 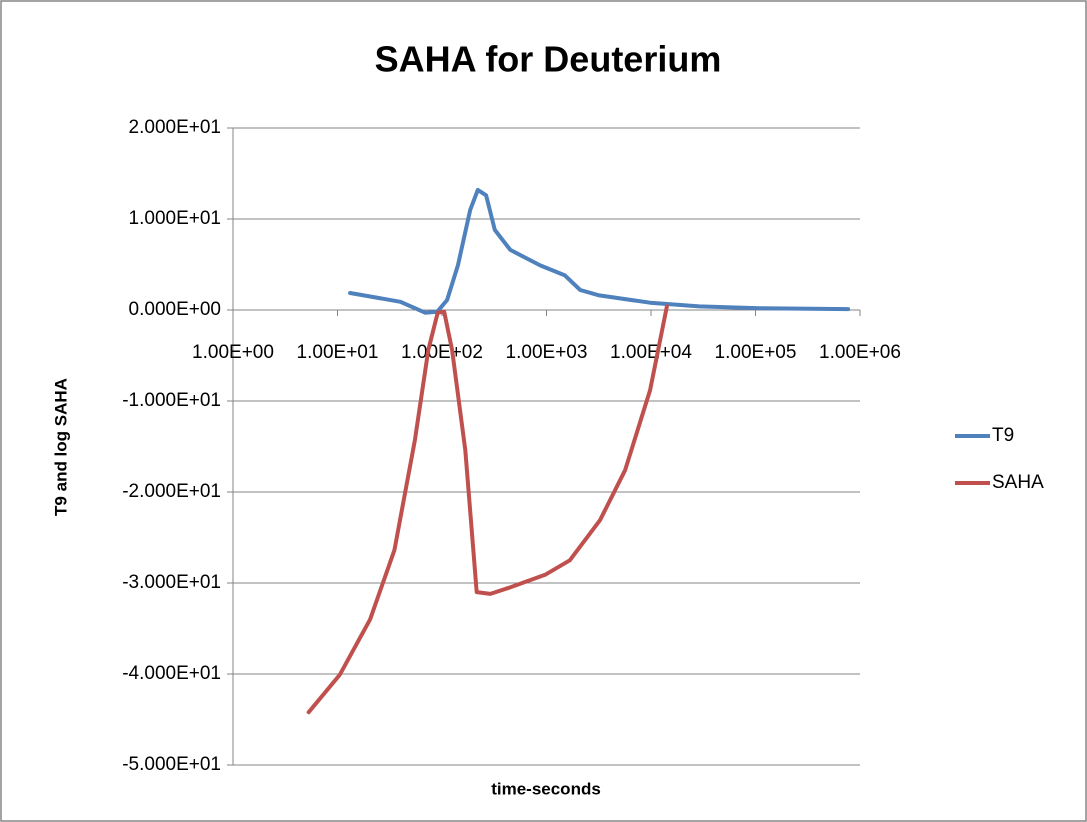 I want to click on y-tick-label: 1.000E+01, so click(x=175, y=218).